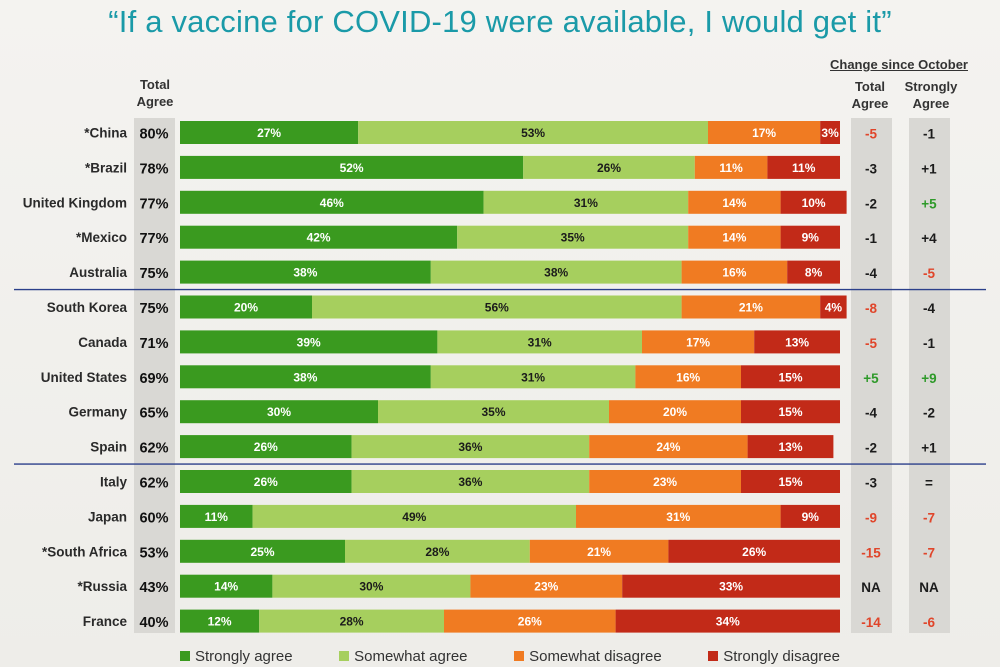 The width and height of the screenshot is (1000, 667). Describe the element at coordinates (810, 516) in the screenshot. I see `bar-strongly-disagree-japan` at that location.